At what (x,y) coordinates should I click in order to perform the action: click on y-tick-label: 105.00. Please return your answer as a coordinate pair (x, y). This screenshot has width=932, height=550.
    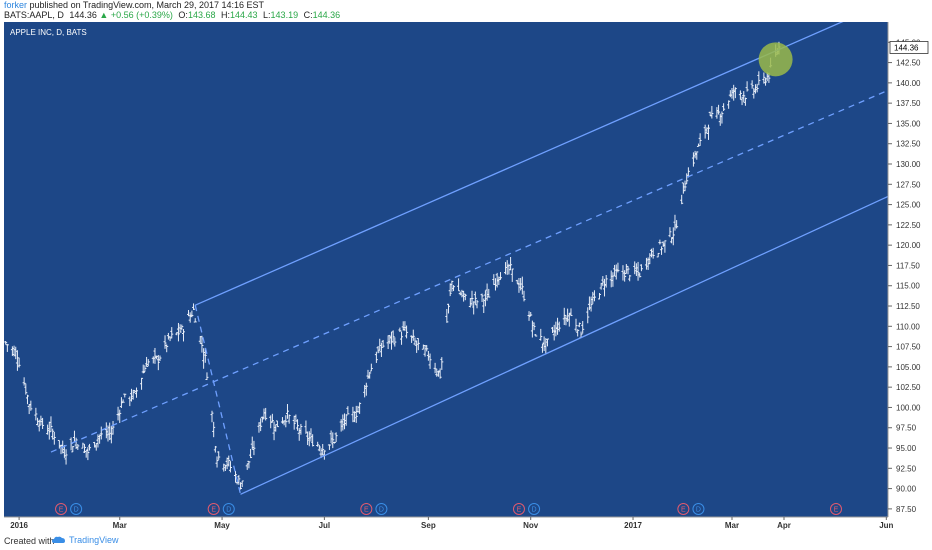
    Looking at the image, I should click on (908, 367).